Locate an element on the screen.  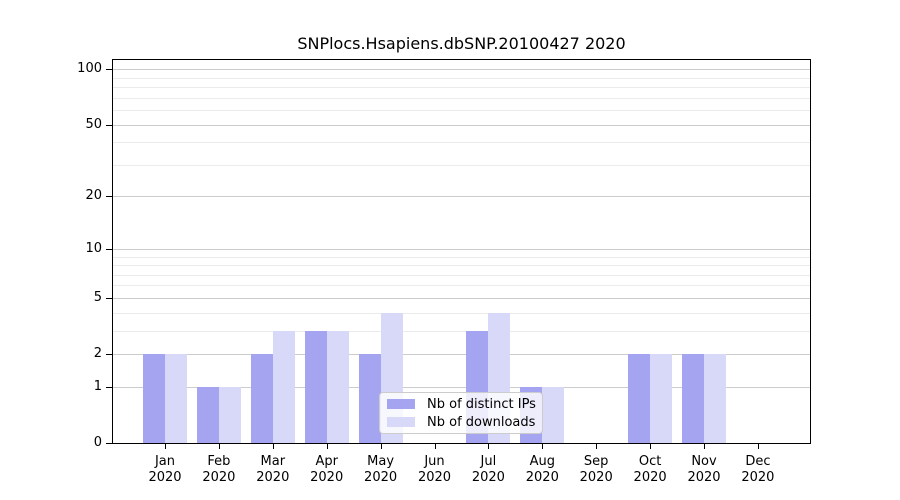
x-tick-mark-jan is located at coordinates (165, 446).